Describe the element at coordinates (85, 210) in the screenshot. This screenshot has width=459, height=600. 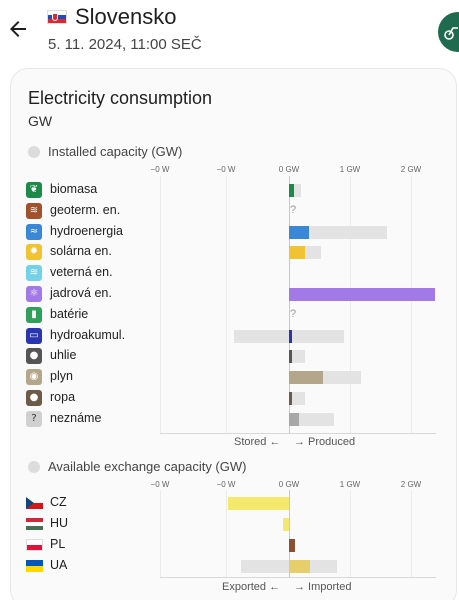
I see `row-label: geoterm. en.` at that location.